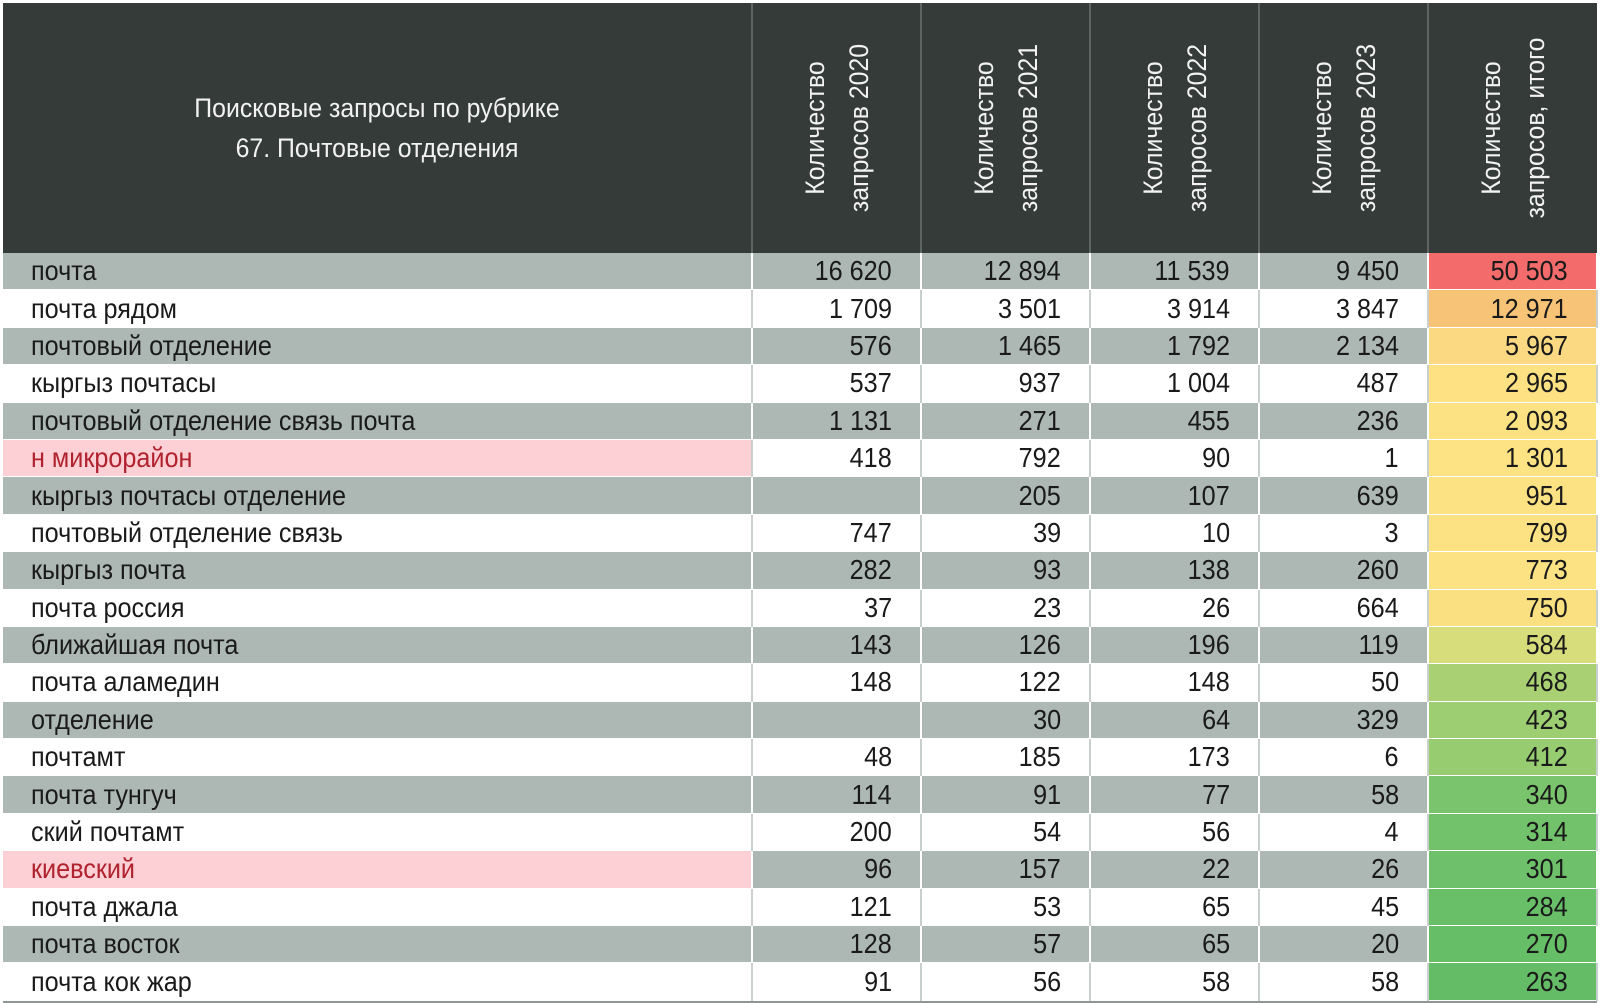 This screenshot has height=1003, width=1600. What do you see at coordinates (108, 832) in the screenshot?
I see `query-name: ский почтамт` at bounding box center [108, 832].